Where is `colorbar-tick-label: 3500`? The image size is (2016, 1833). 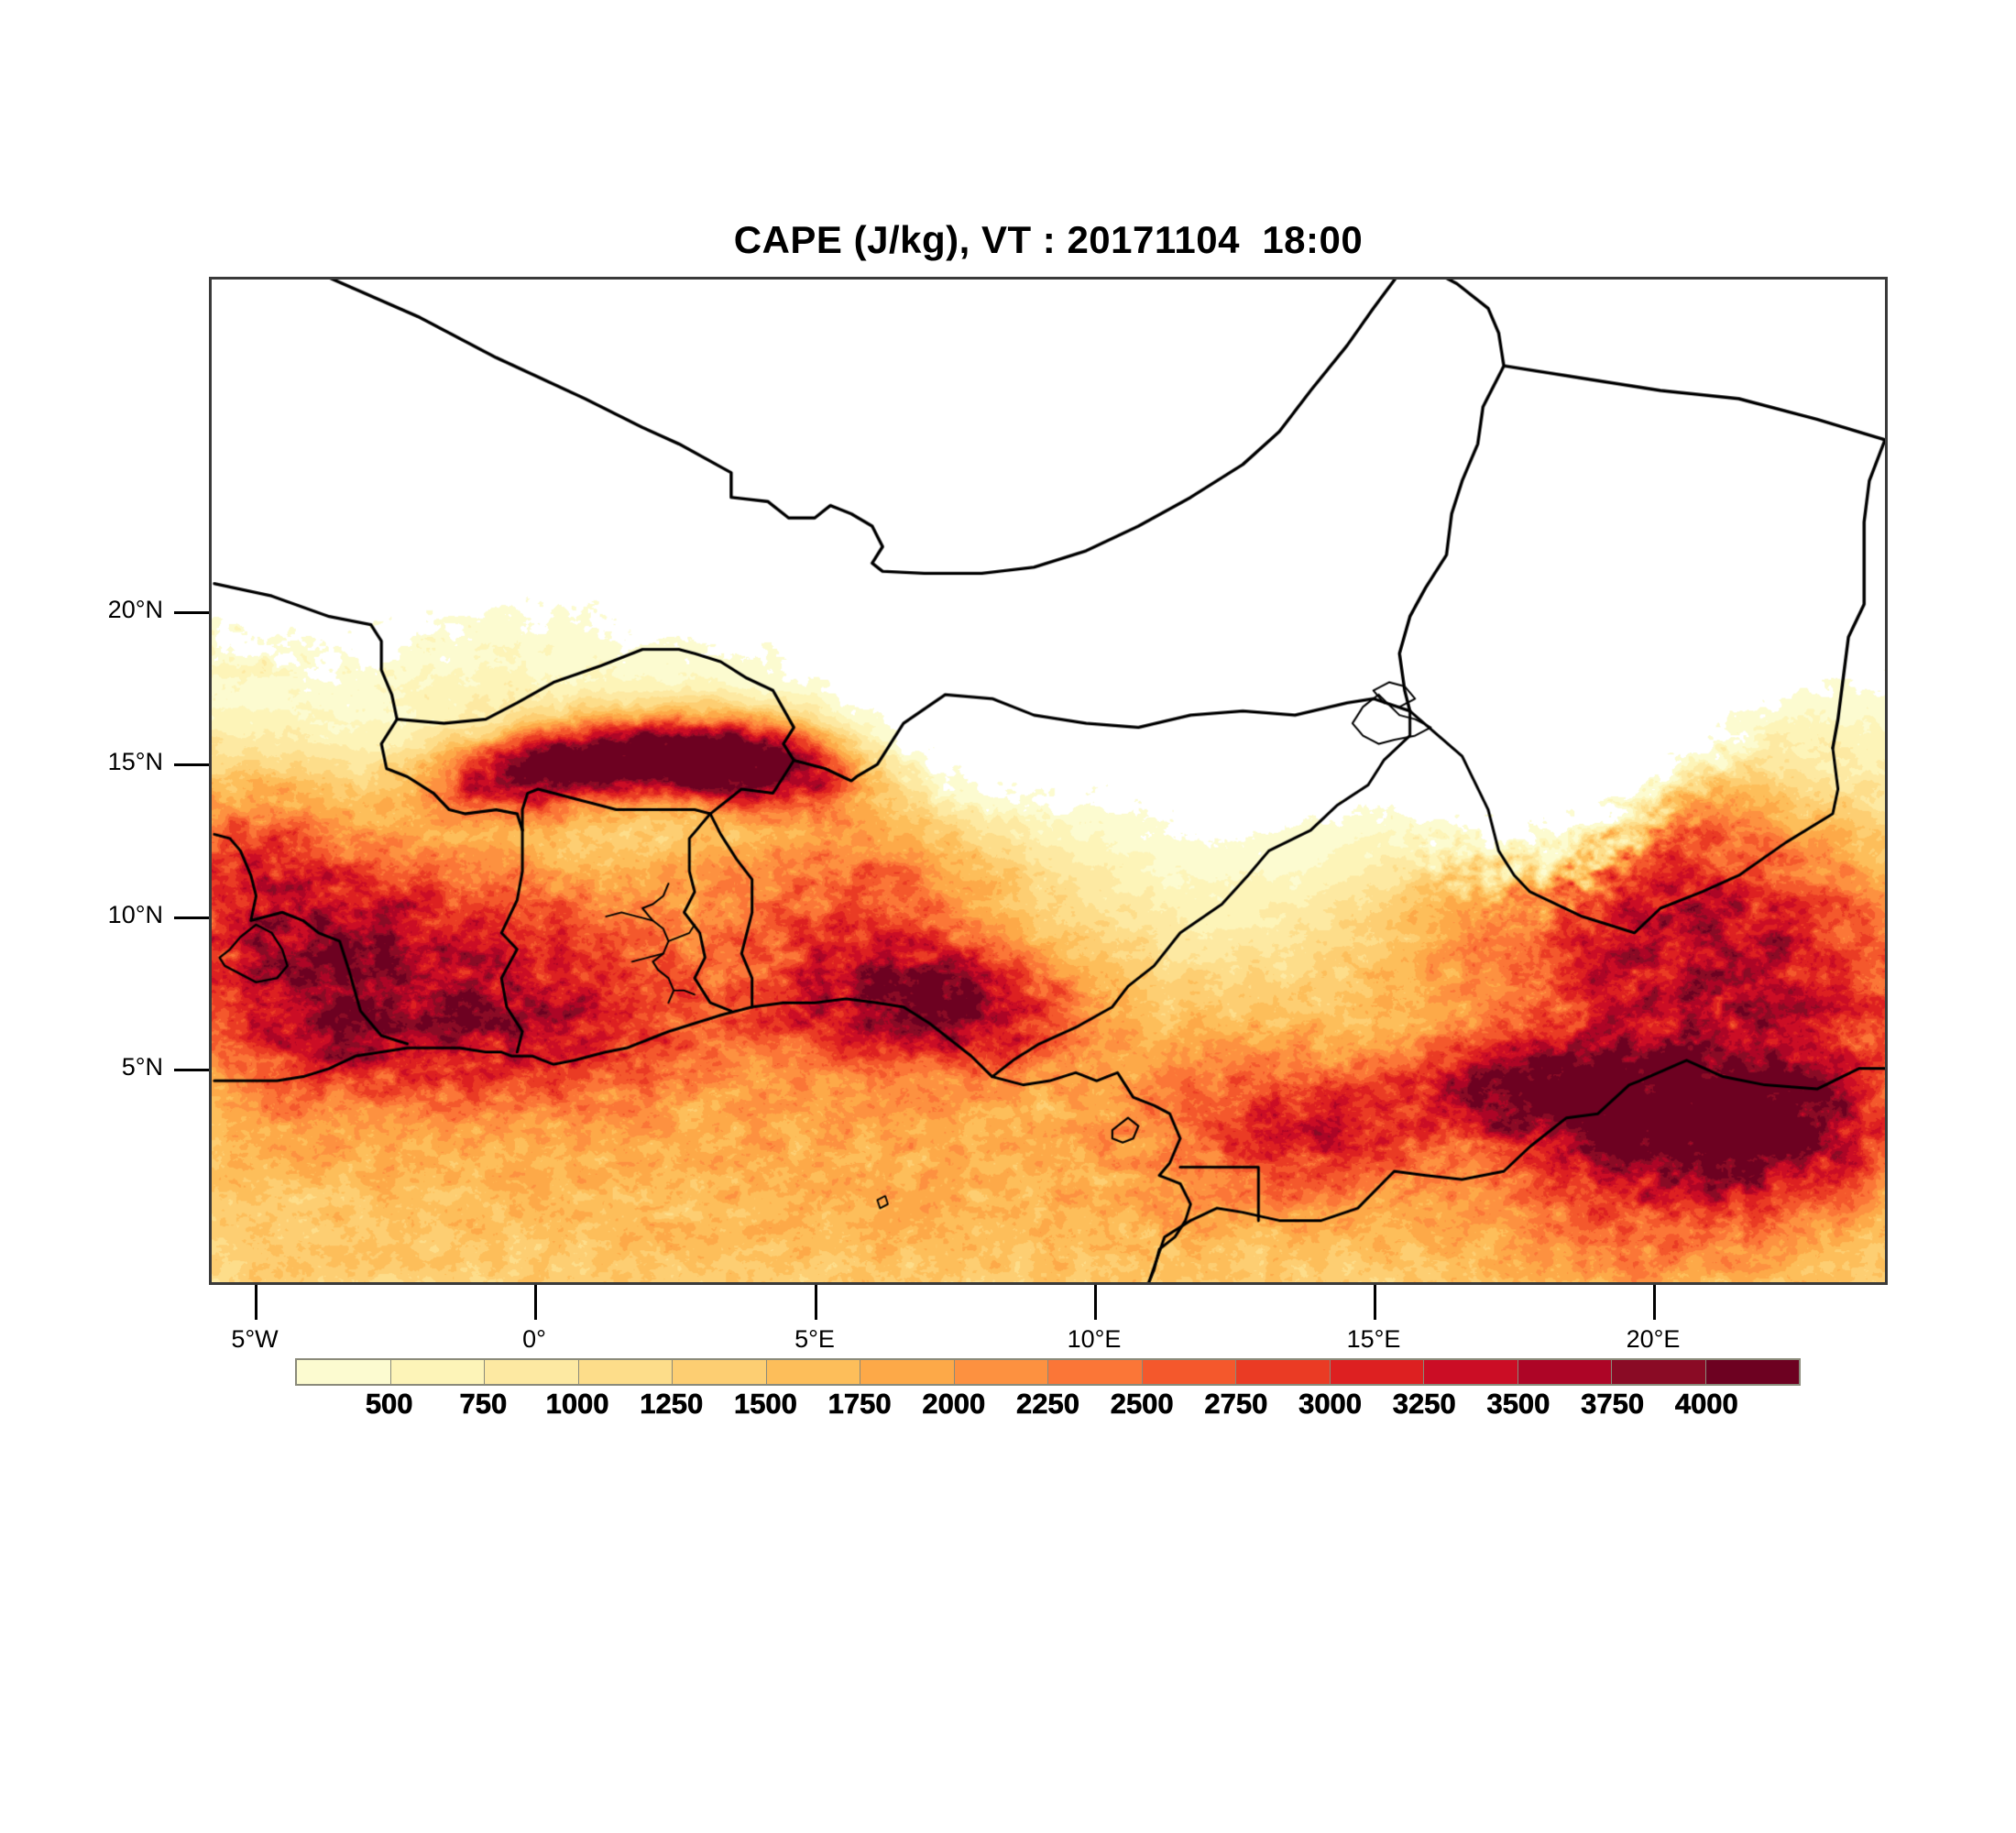 colorbar-tick-label: 3500 is located at coordinates (1518, 1404).